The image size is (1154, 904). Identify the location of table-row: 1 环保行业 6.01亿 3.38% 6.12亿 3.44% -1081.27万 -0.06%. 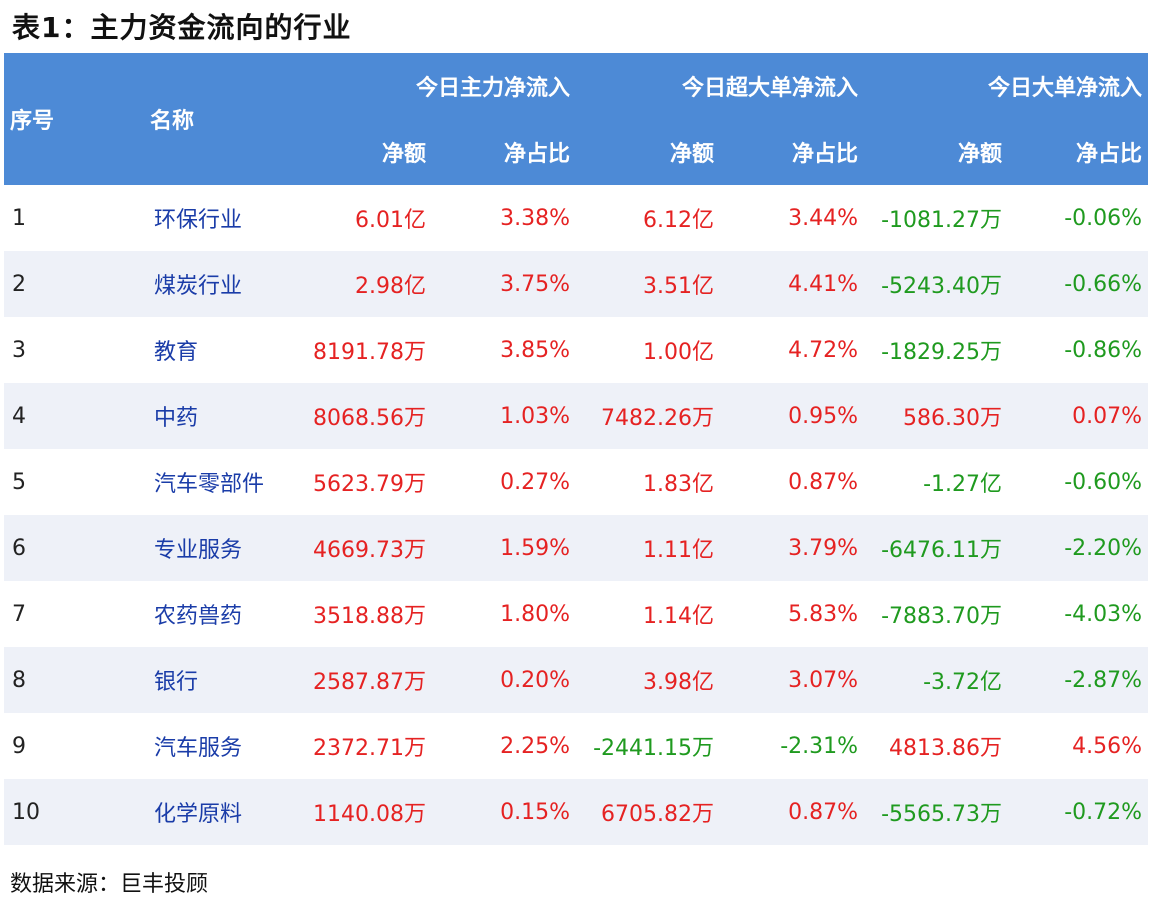
(576, 218).